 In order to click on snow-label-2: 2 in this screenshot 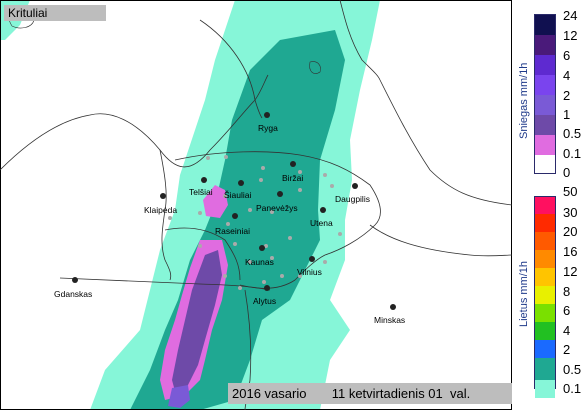, I will do `click(567, 95)`.